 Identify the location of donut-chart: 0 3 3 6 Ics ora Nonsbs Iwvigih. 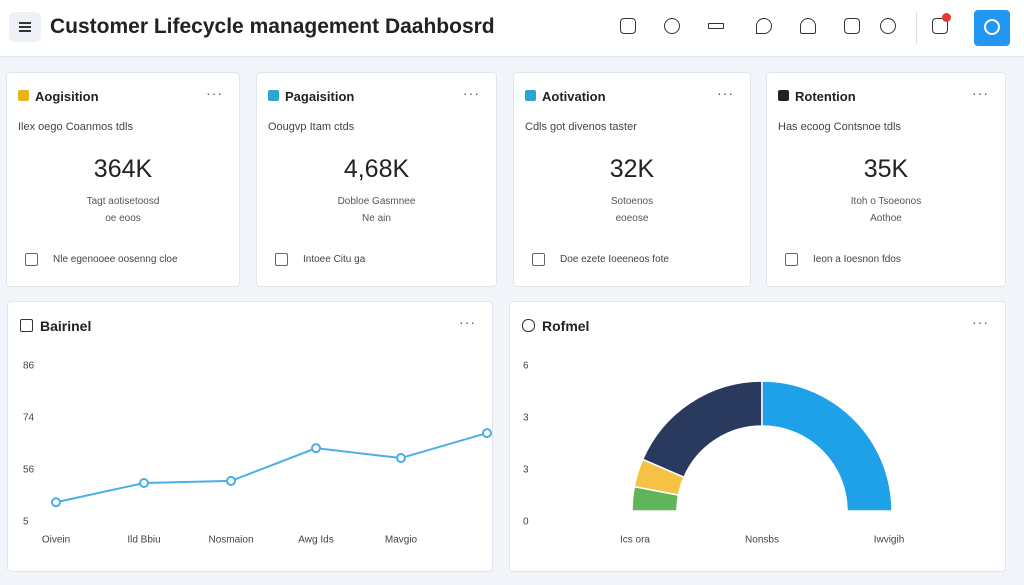
(714, 453).